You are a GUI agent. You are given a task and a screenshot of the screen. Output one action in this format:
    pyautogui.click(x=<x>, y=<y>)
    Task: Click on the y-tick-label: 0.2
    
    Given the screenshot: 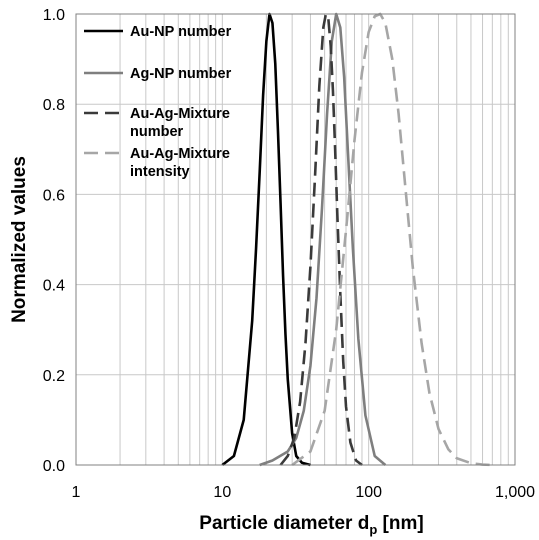 What is the action you would take?
    pyautogui.click(x=54, y=376)
    